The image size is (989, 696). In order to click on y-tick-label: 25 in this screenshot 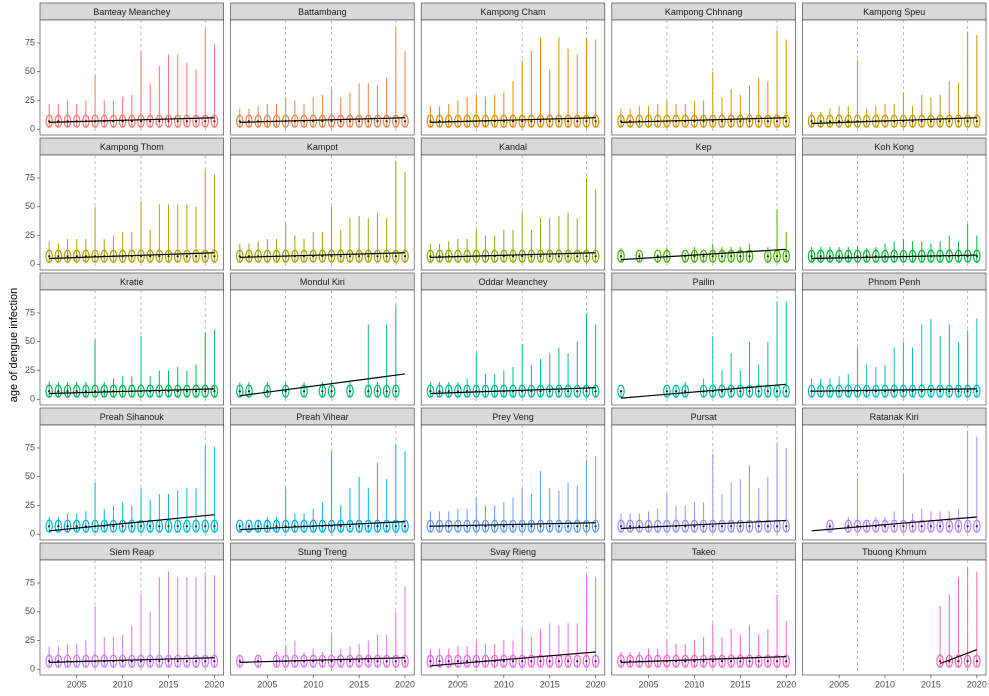, I will do `click(30, 100)`.